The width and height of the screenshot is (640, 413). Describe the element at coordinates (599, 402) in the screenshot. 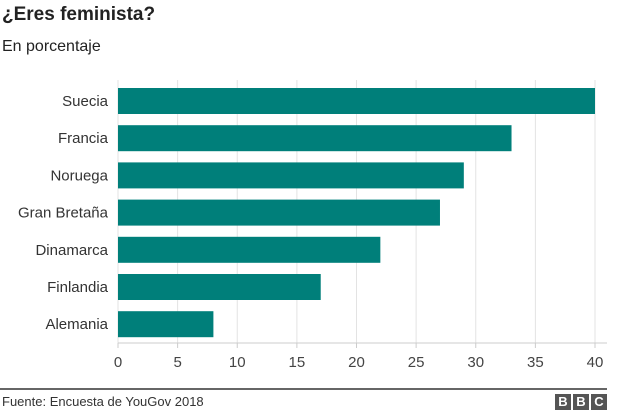

I see `bbc-logo-letter: C` at that location.